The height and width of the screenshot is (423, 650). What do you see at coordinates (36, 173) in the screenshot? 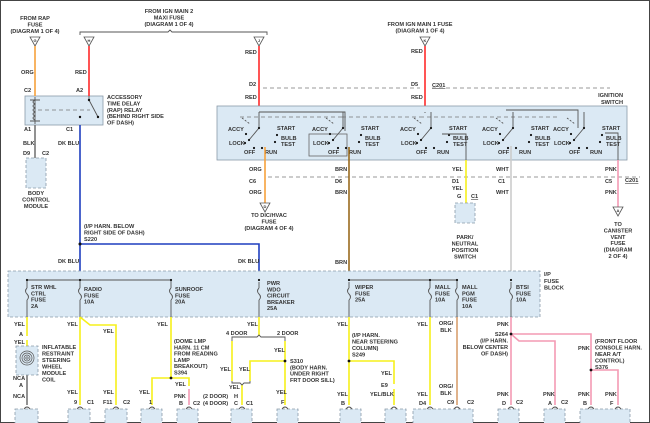
I see `body-control-module` at bounding box center [36, 173].